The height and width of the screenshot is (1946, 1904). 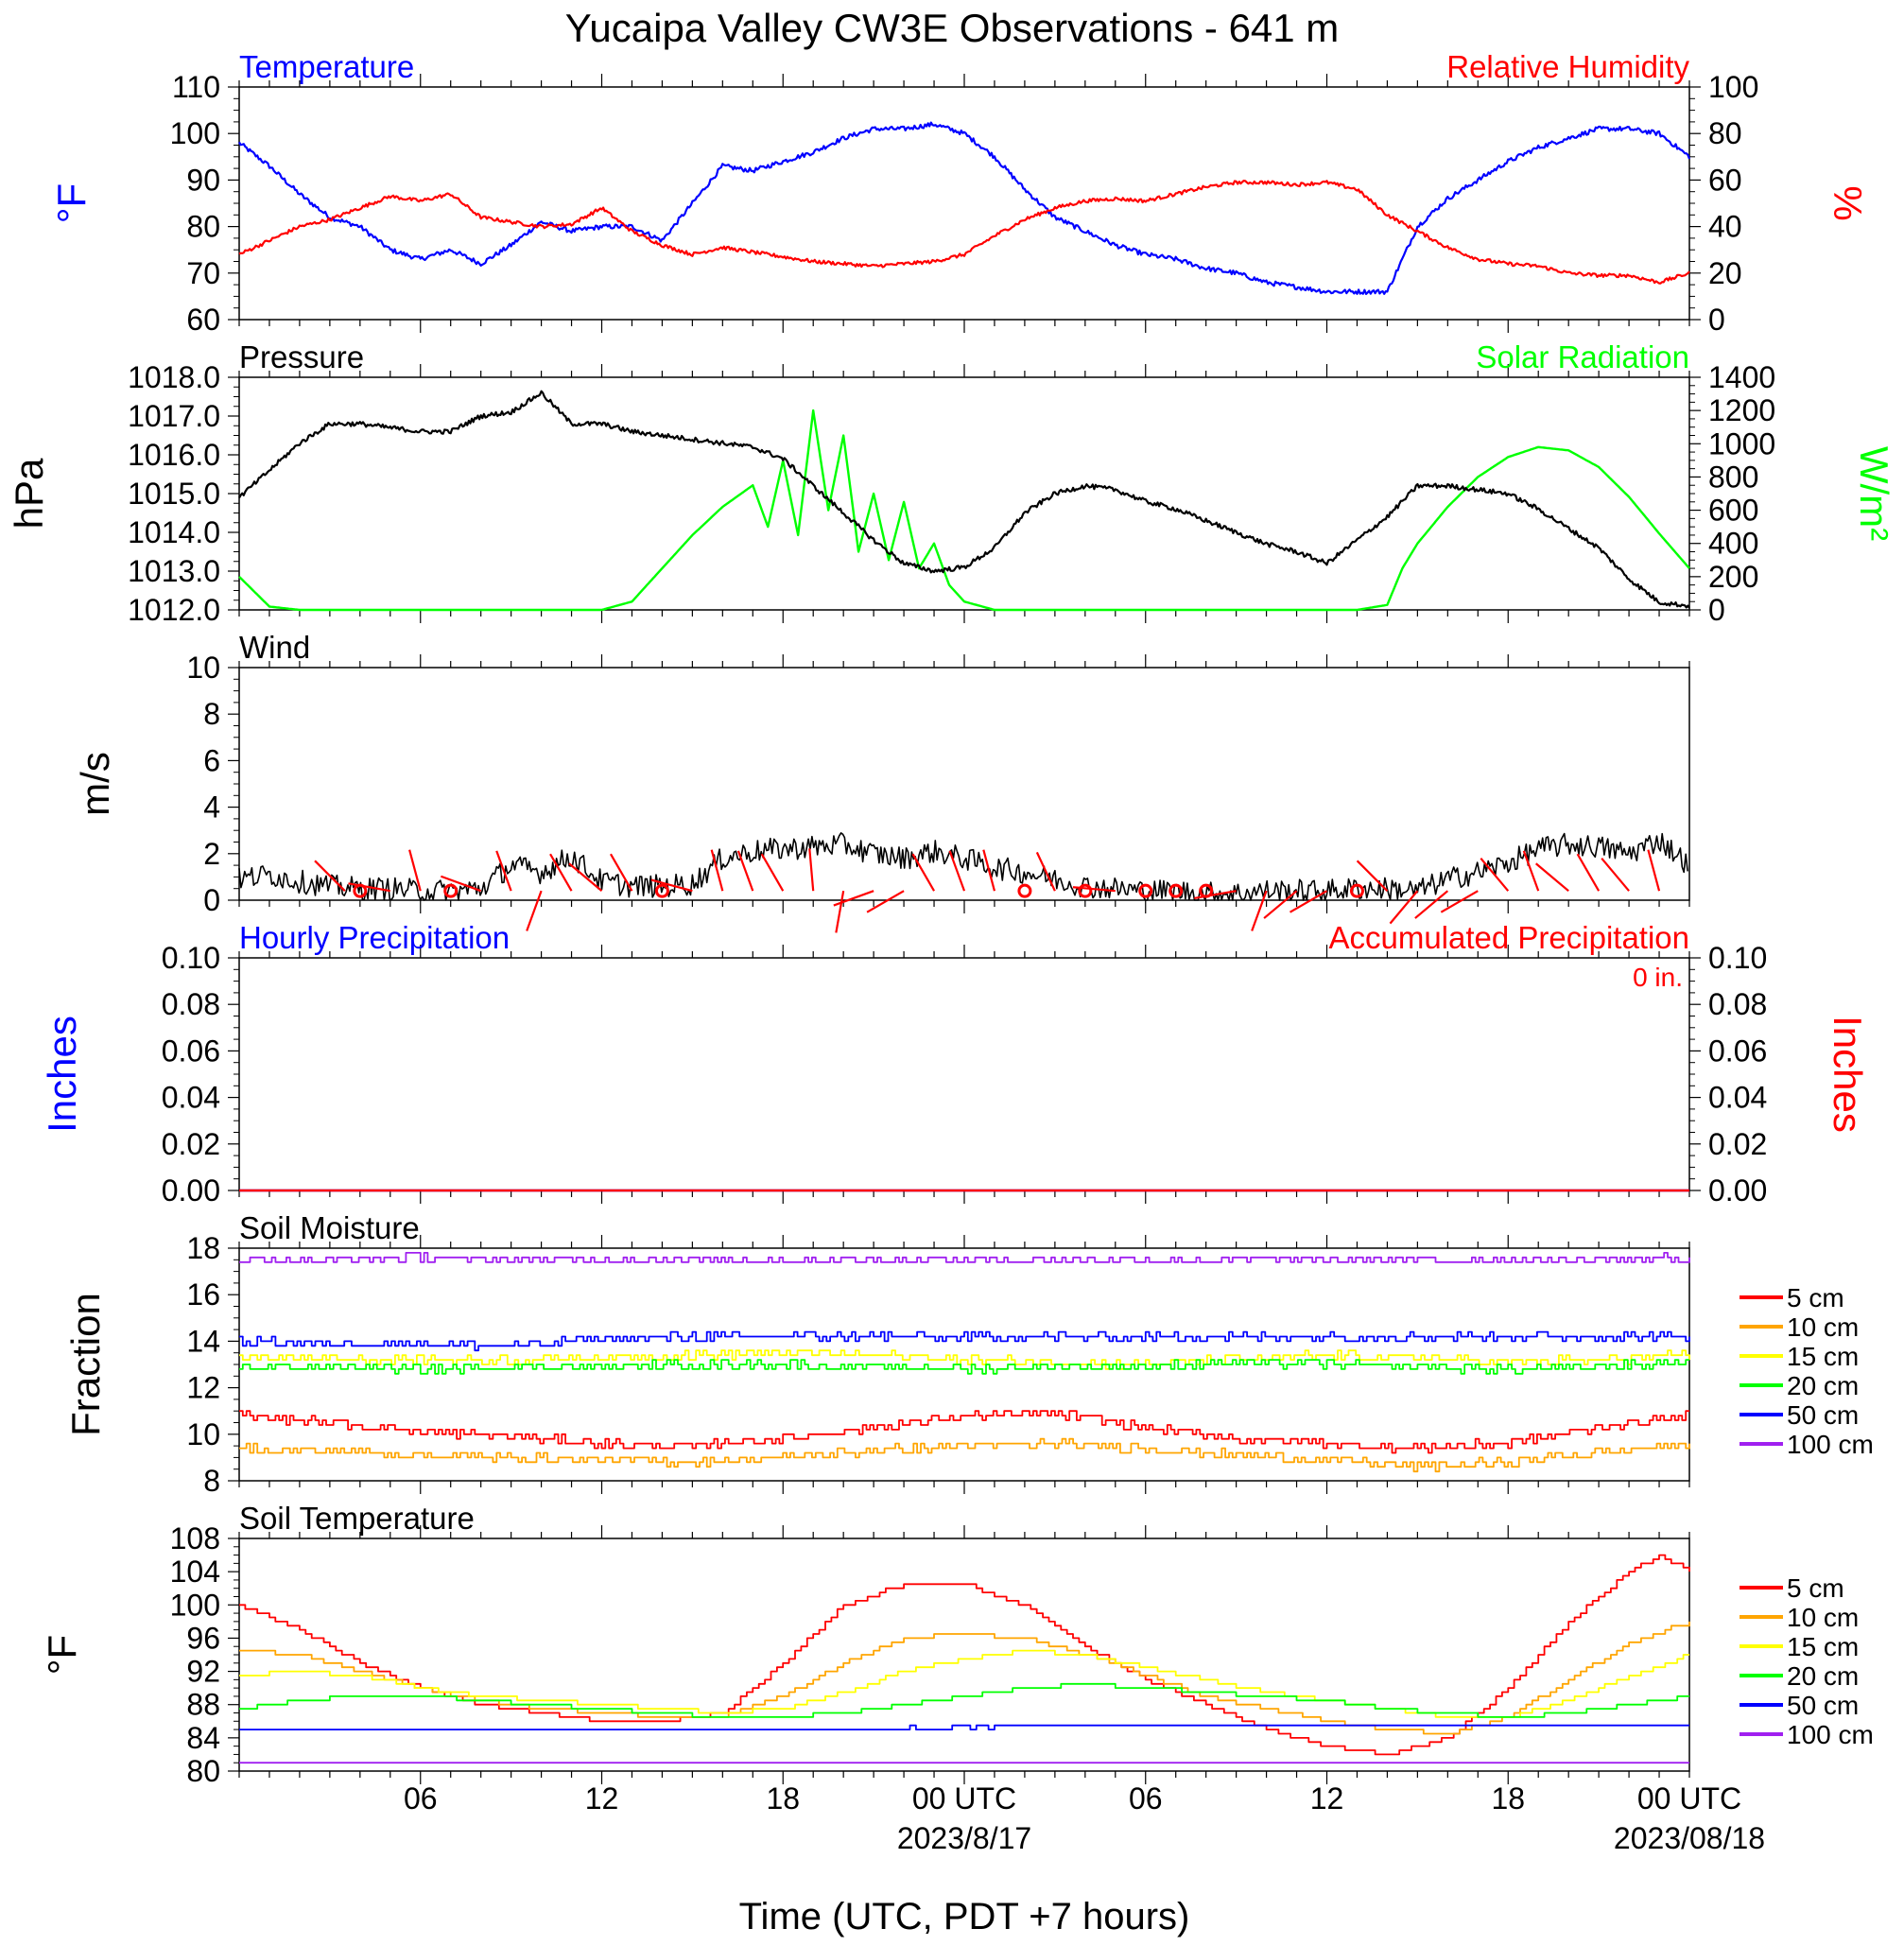 I want to click on x-tick-label: 06, so click(x=421, y=1799).